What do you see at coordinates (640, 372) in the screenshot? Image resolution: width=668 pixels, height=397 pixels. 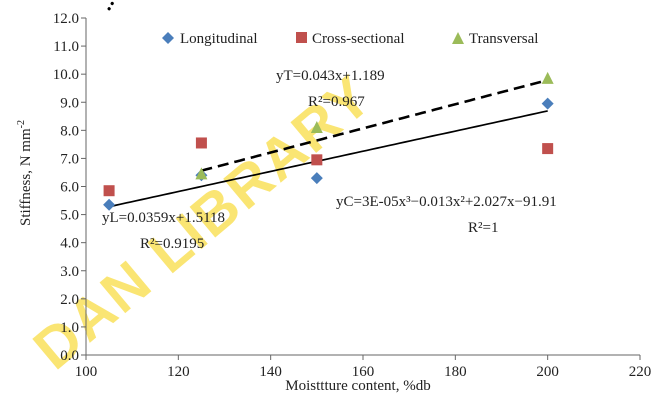 I see `x-tick-label: 220` at bounding box center [640, 372].